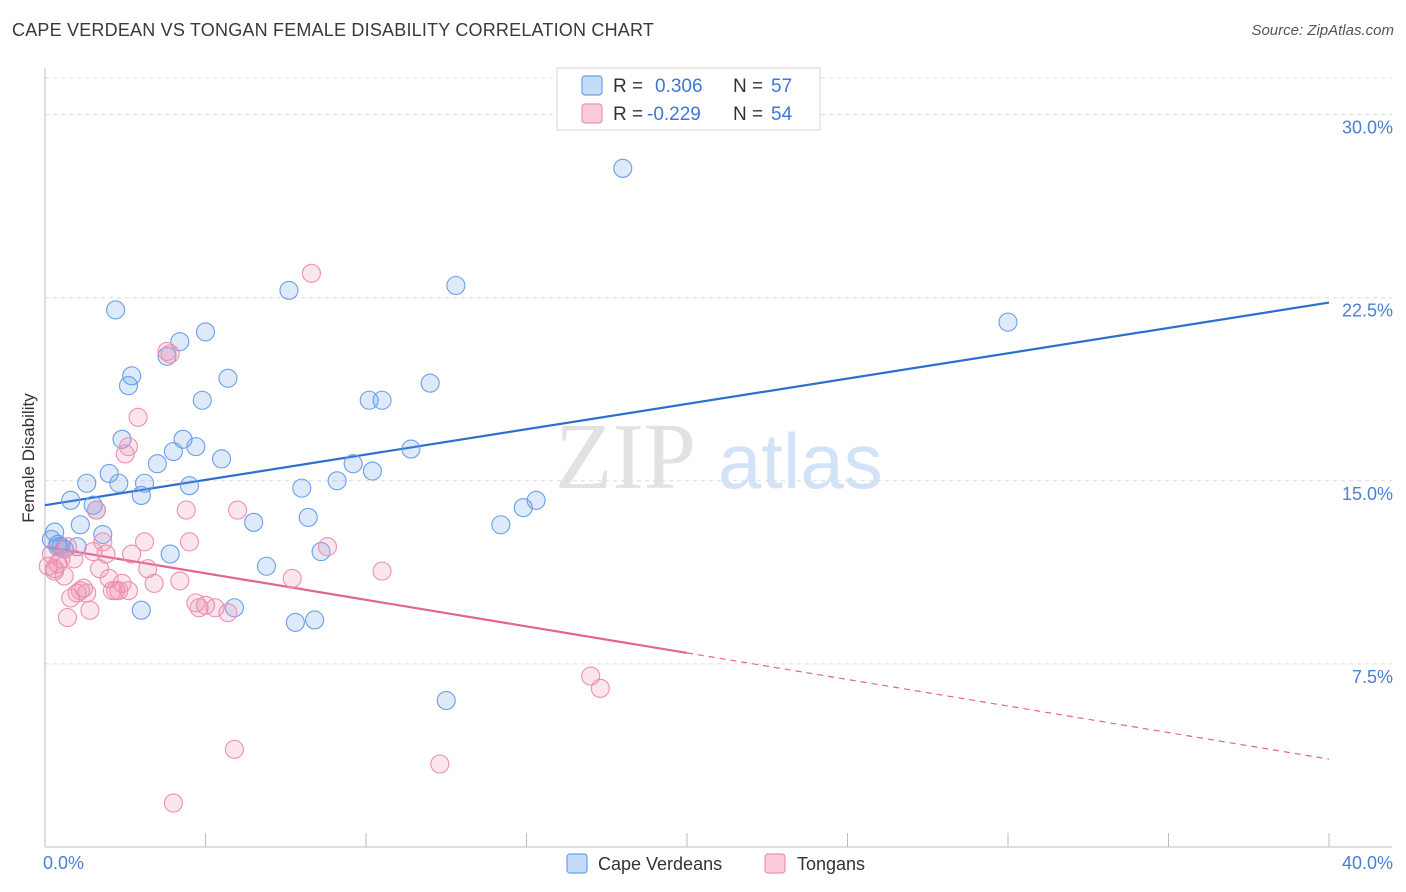  Describe the element at coordinates (674, 114) in the screenshot. I see `stats-r-value-2: -0.229` at that location.